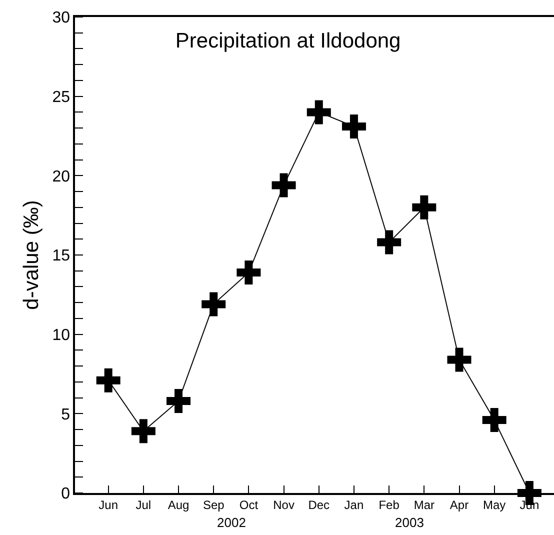  What do you see at coordinates (249, 505) in the screenshot?
I see `x-tick-label: Oct` at bounding box center [249, 505].